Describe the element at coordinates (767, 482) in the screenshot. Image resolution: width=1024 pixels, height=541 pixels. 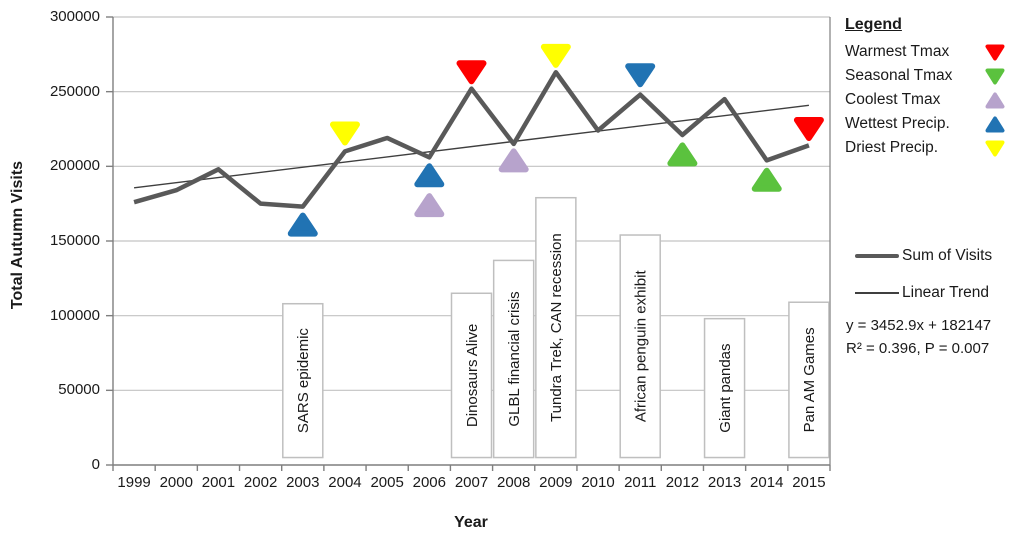
I see `x-tick-label: 2014` at that location.